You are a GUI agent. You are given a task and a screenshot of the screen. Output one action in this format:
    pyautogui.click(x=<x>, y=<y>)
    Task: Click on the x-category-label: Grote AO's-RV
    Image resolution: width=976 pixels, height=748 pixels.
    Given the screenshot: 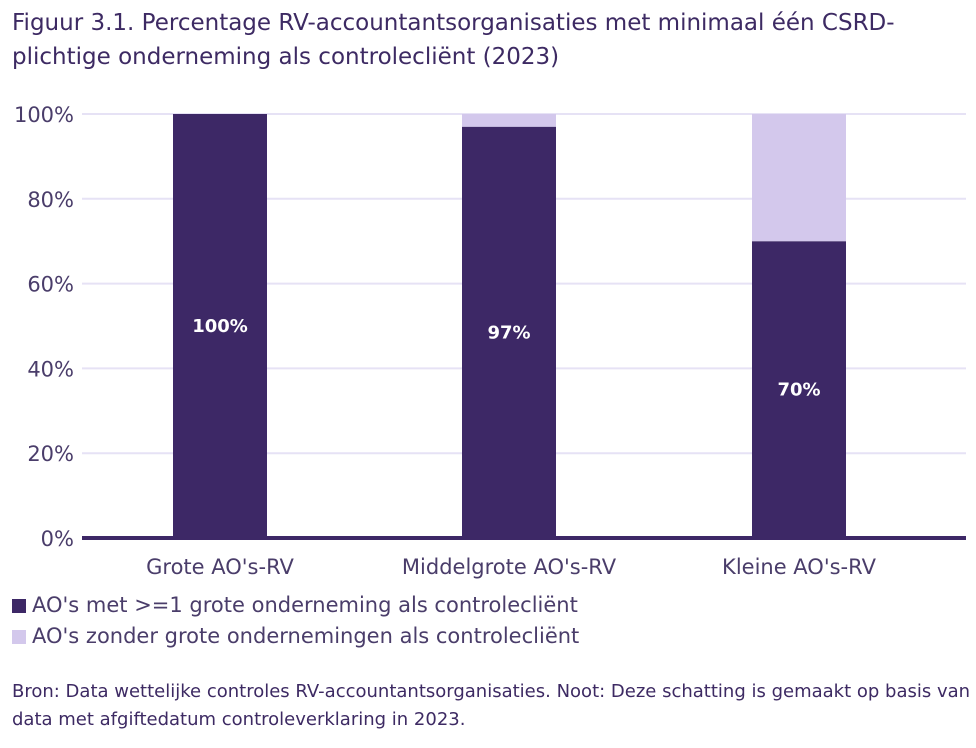 What is the action you would take?
    pyautogui.click(x=220, y=567)
    